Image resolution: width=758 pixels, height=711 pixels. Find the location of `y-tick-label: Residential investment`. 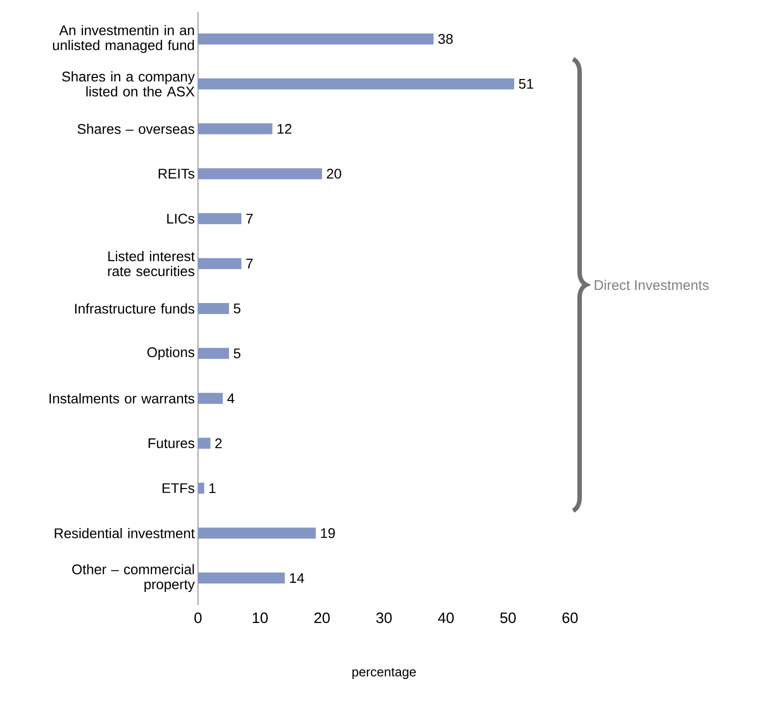

y-tick-label: Residential investment is located at coordinates (124, 533).